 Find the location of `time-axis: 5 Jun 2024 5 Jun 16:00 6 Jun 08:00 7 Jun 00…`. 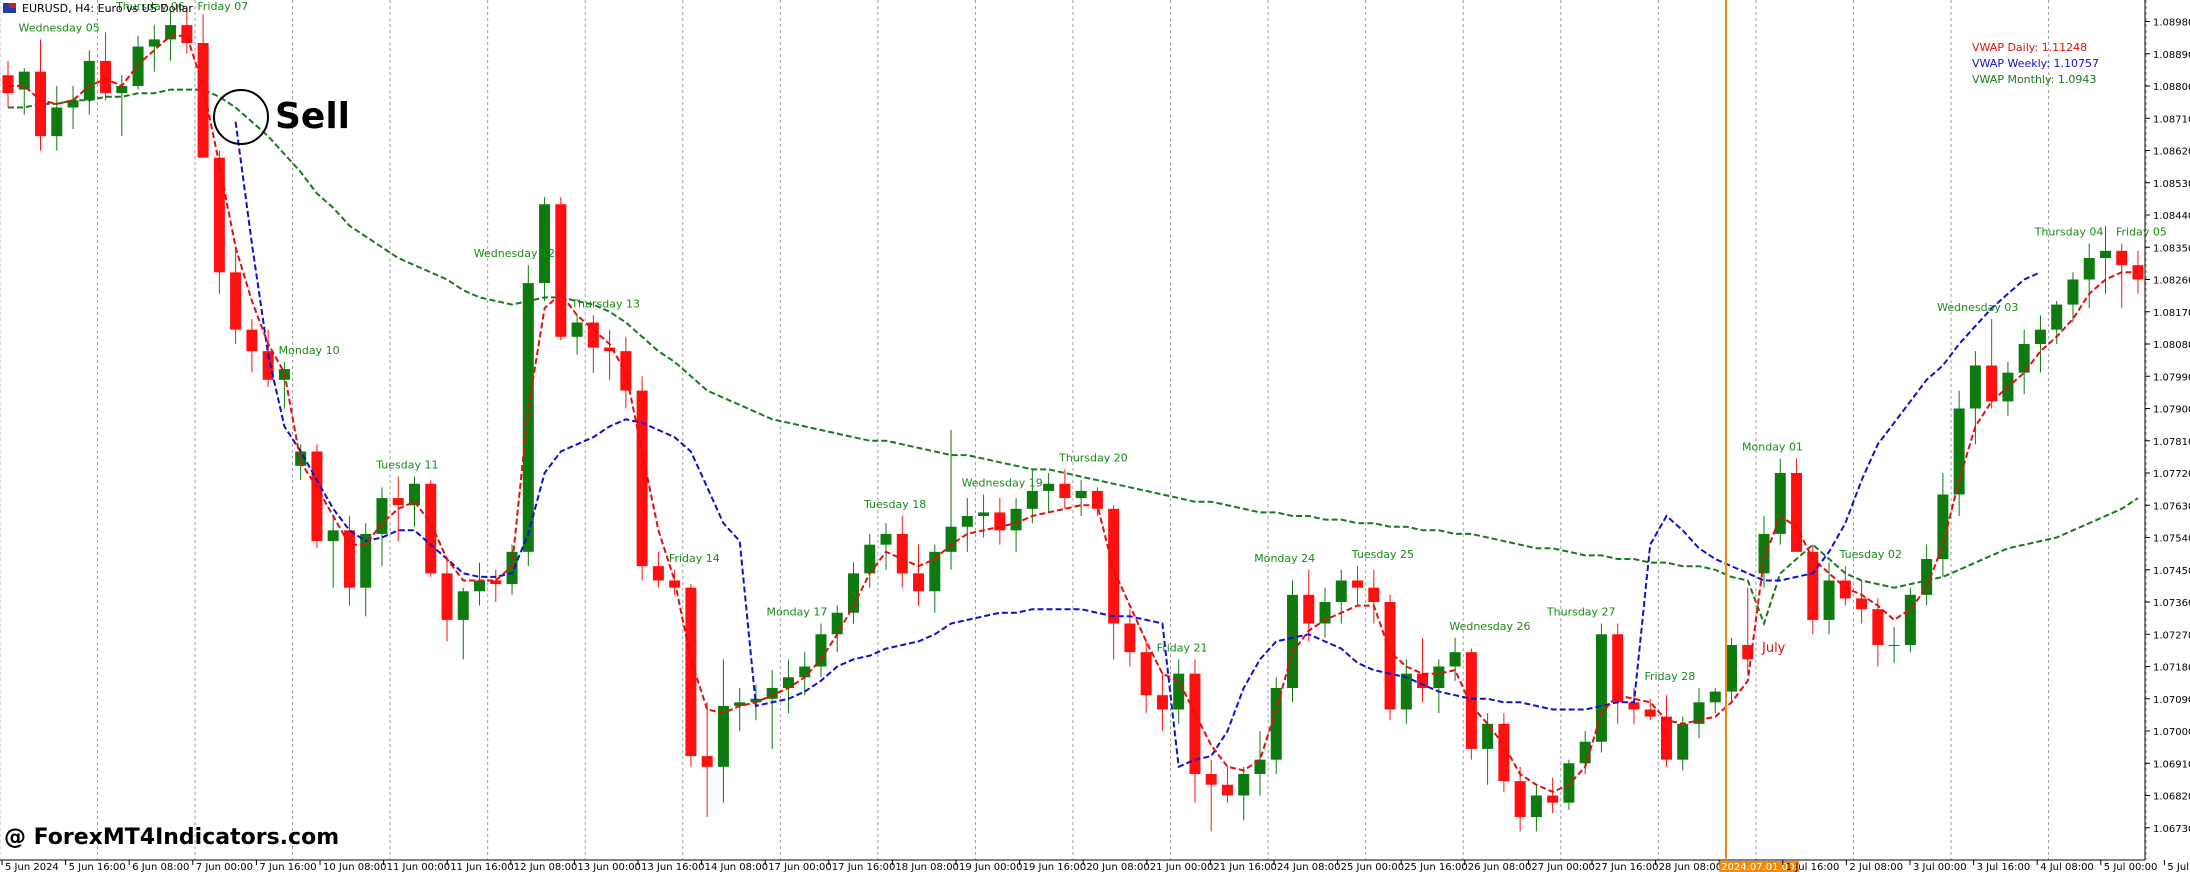

time-axis: 5 Jun 2024 5 Jun 16:00 6 Jun 08:00 7 Jun 00… is located at coordinates (1095, 866).